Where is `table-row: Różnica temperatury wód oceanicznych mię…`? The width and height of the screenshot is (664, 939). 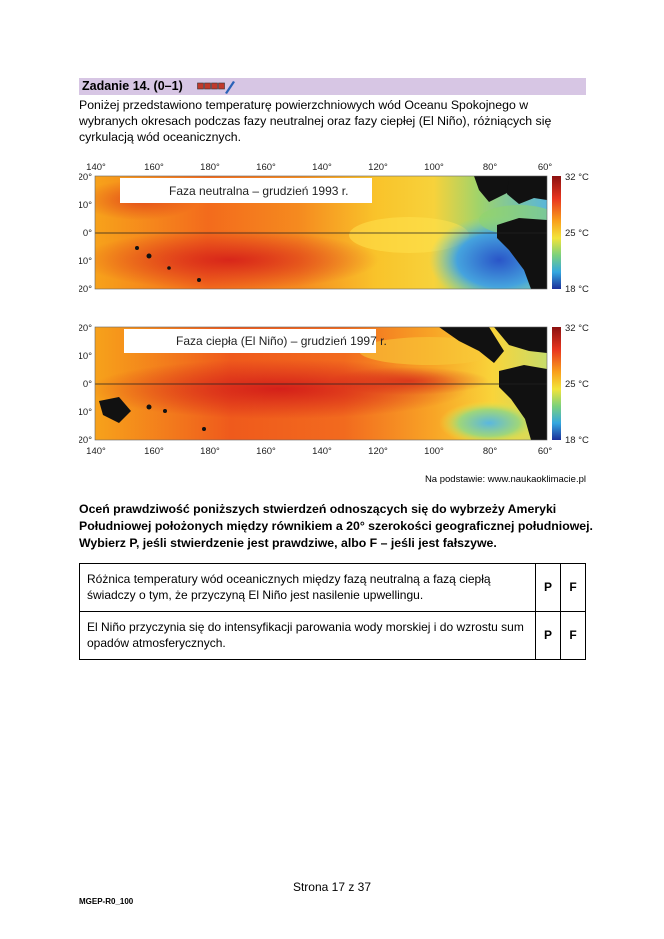
table-row: Różnica temperatury wód oceanicznych mię… is located at coordinates (332, 587).